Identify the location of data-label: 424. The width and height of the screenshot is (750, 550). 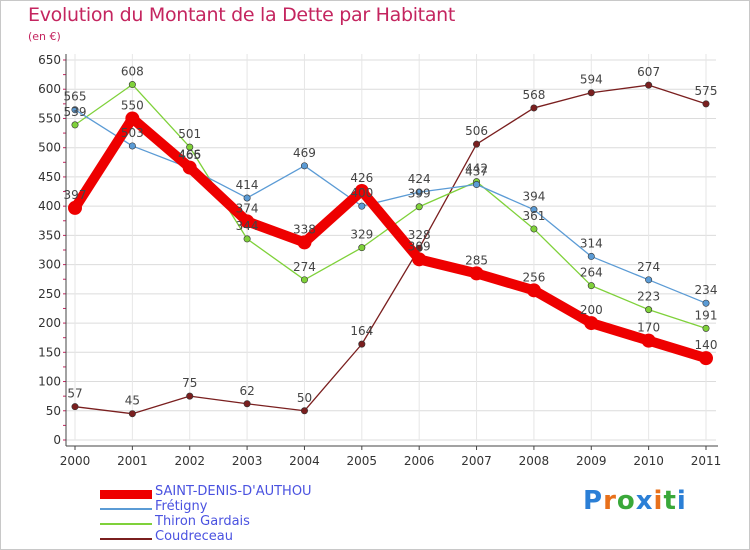
(419, 179).